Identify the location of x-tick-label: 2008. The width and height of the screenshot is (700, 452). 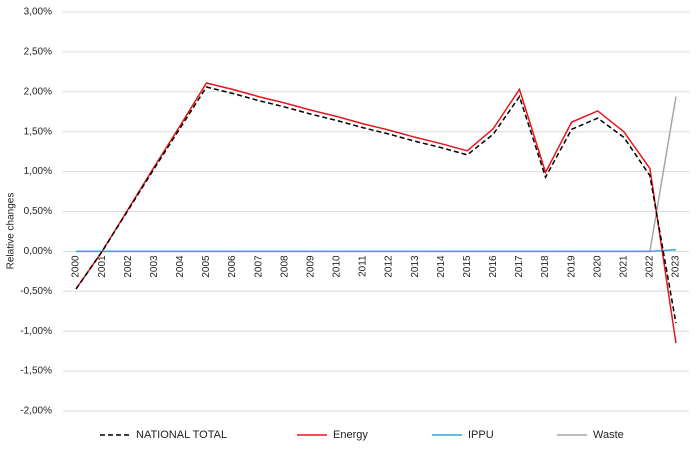
(284, 266).